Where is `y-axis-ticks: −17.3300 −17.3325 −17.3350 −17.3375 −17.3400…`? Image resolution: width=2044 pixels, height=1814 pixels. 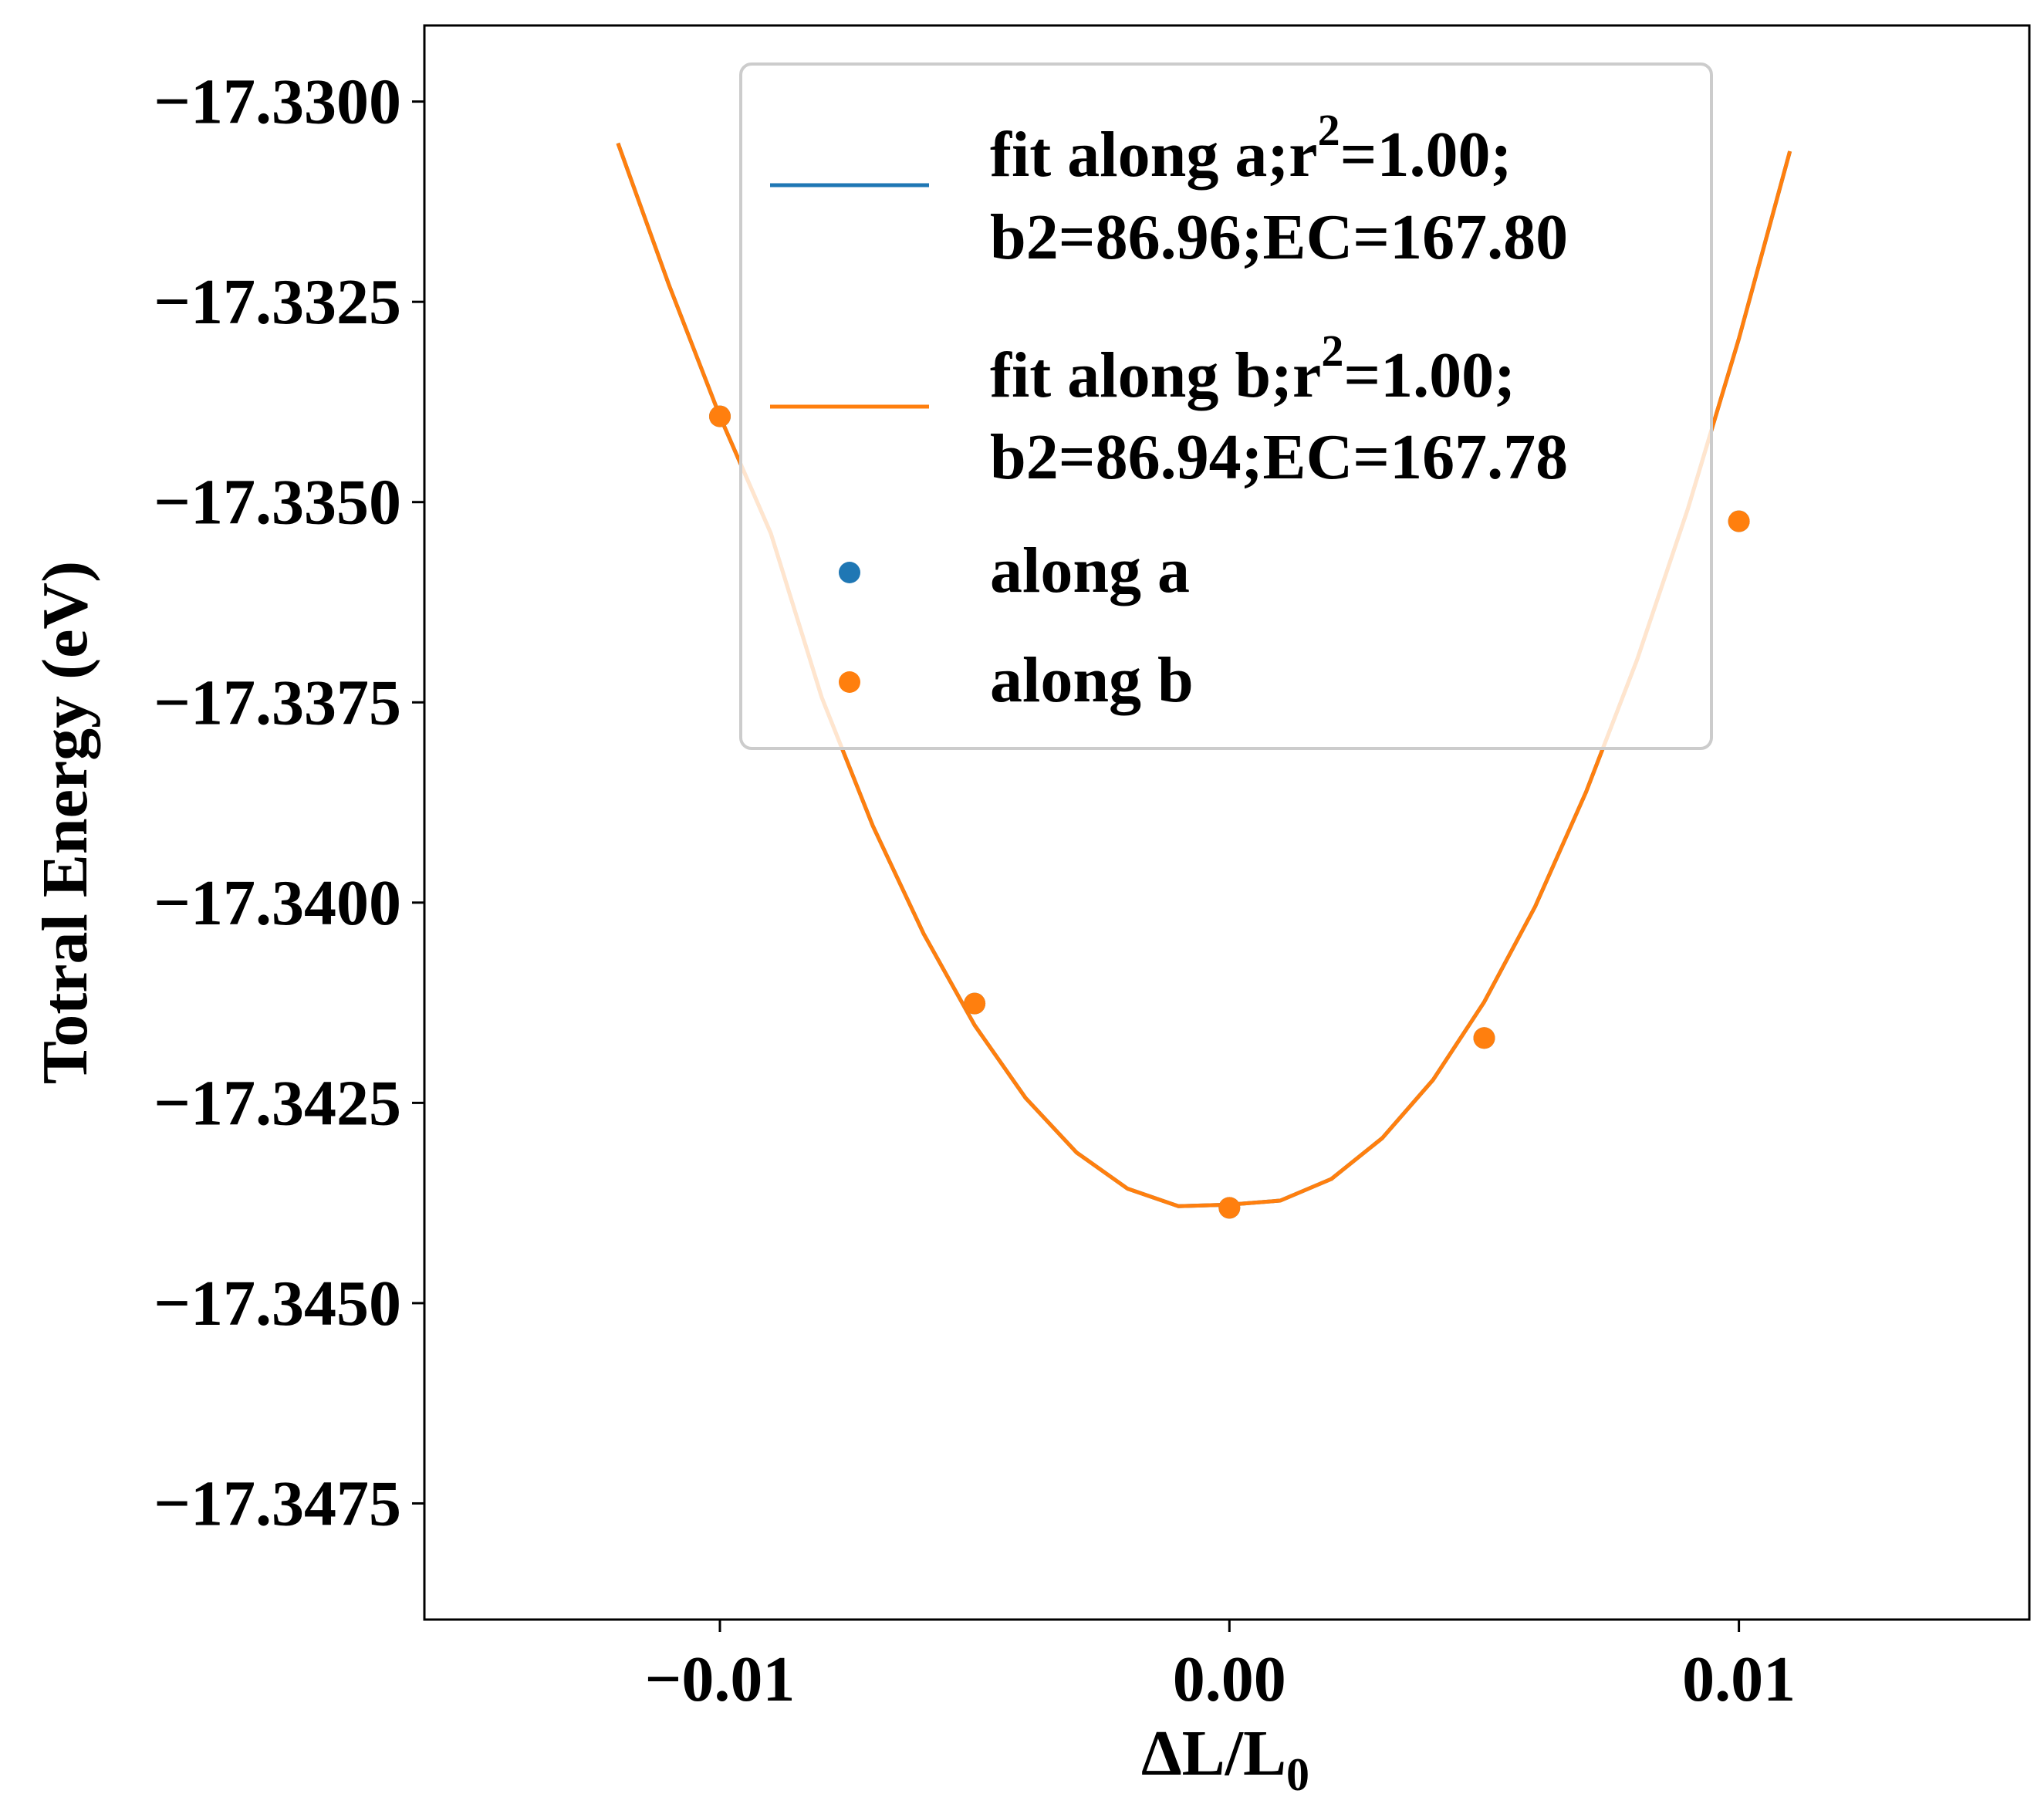 y-axis-ticks: −17.3300 −17.3325 −17.3350 −17.3375 −17.3400… is located at coordinates (289, 803).